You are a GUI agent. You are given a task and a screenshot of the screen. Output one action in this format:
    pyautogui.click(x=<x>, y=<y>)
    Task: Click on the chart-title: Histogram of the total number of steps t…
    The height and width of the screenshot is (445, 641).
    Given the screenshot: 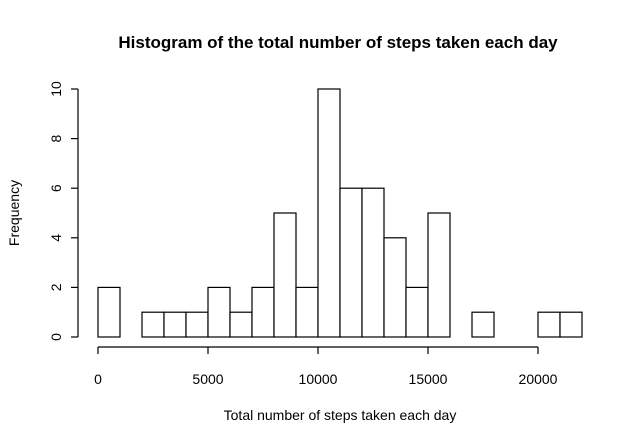 What is the action you would take?
    pyautogui.click(x=338, y=42)
    